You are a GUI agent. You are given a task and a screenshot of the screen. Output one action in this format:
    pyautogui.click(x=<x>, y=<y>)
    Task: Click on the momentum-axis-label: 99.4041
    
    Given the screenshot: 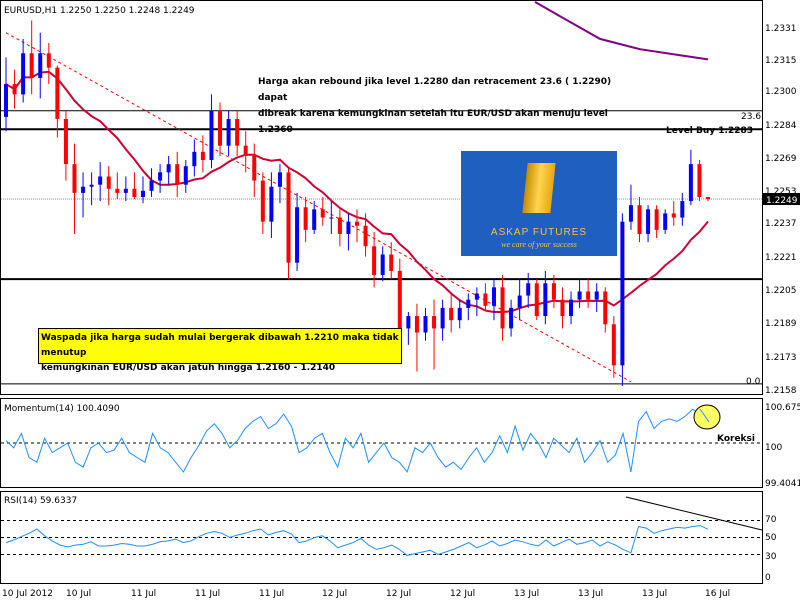 What is the action you would take?
    pyautogui.click(x=782, y=484)
    